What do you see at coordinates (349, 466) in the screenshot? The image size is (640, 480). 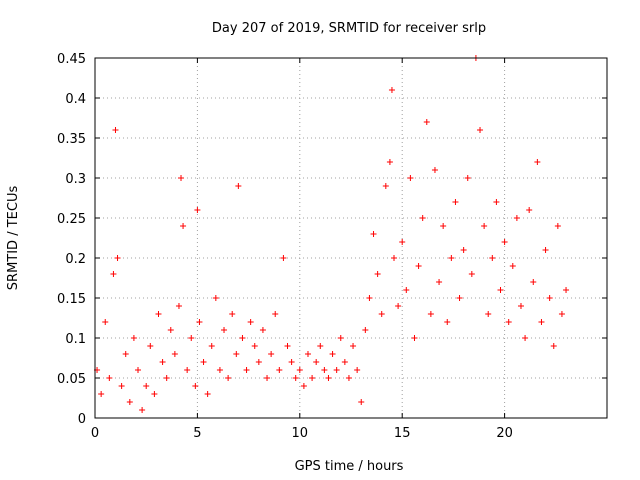 I see `x-axis-label: GPS time / hours` at bounding box center [349, 466].